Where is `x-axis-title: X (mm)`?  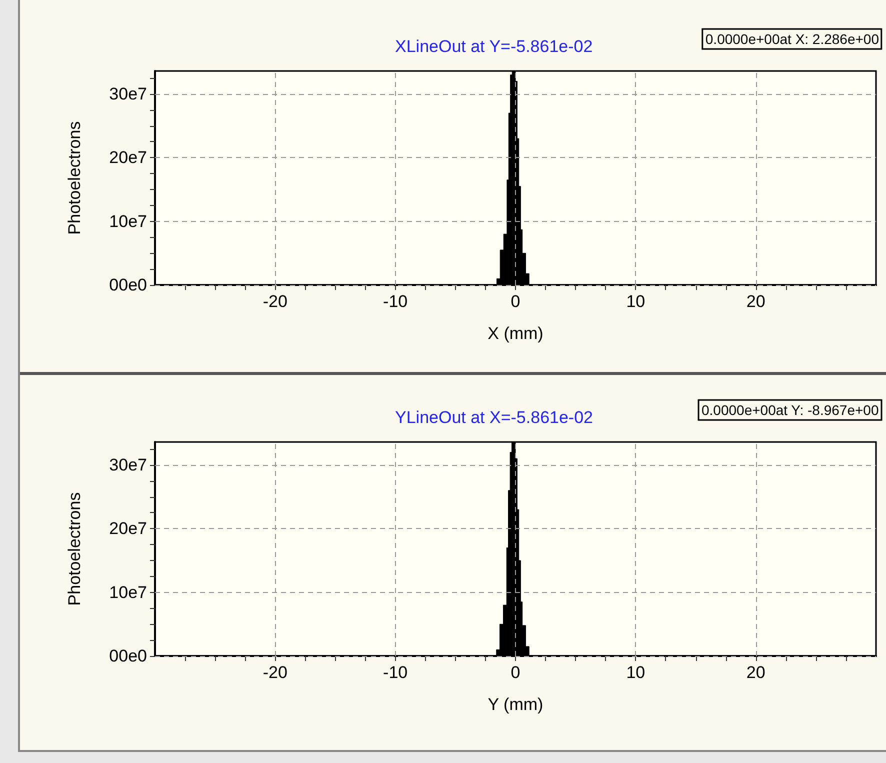
x-axis-title: X (mm) is located at coordinates (516, 333).